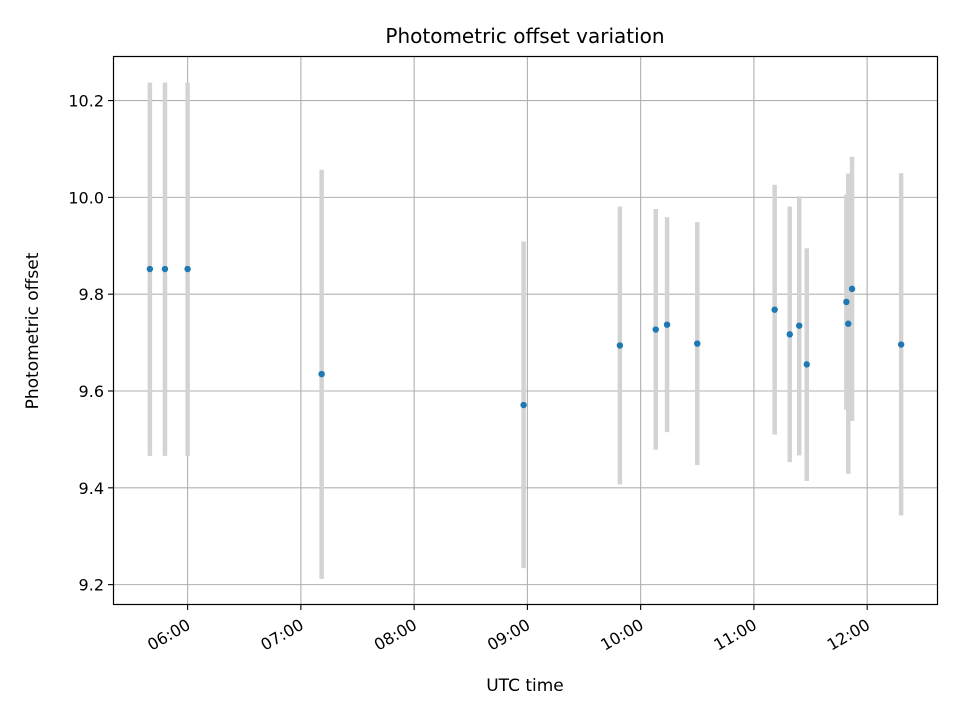  Describe the element at coordinates (86, 197) in the screenshot. I see `y-tick-label: 10.0` at that location.